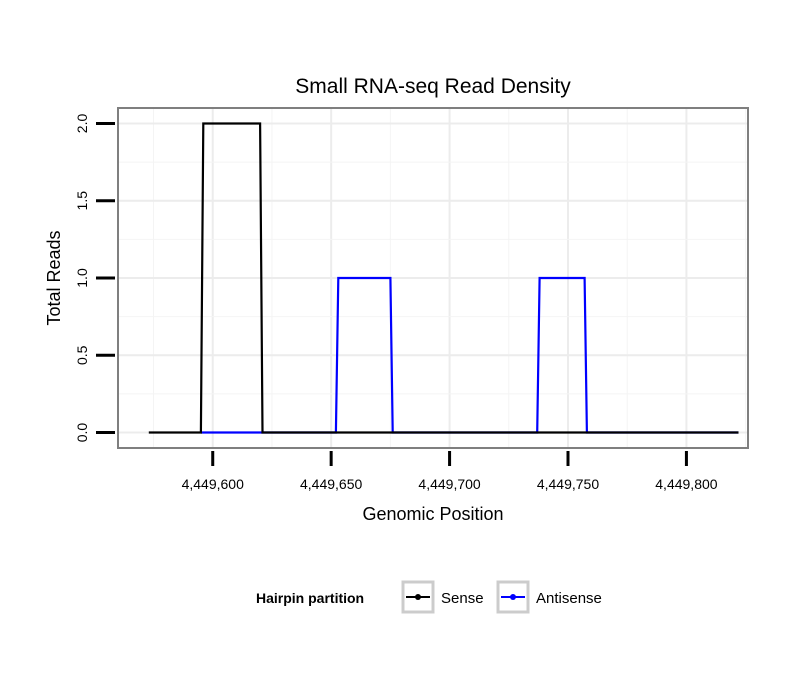 The image size is (810, 690). I want to click on x-tick-label-3: 4,449,750, so click(568, 484).